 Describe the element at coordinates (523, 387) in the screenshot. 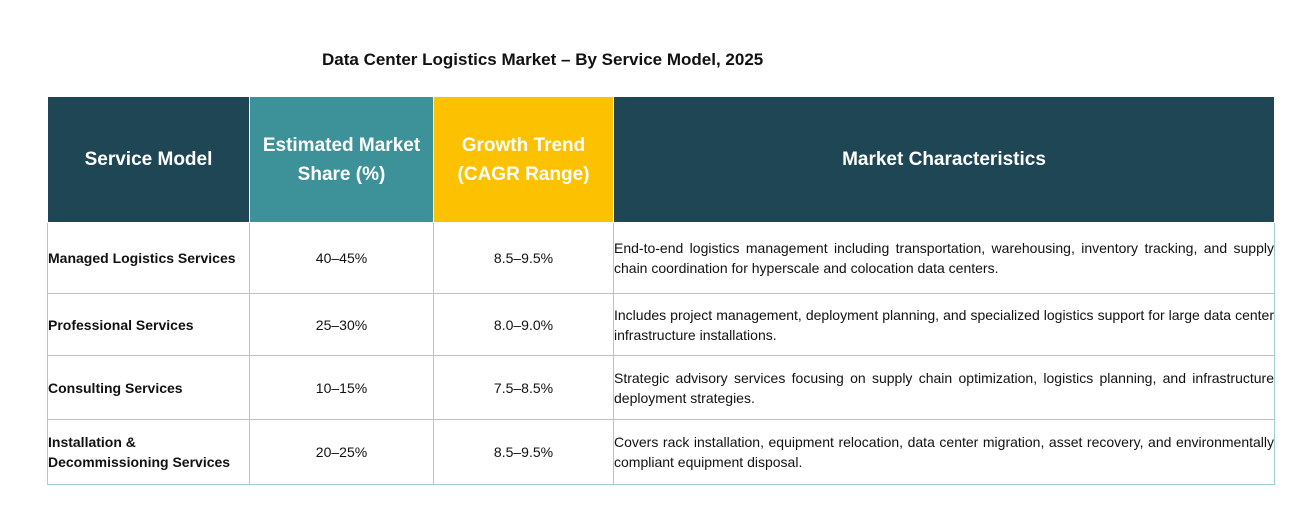

I see `cell-growth-trend: 7.5–8.5%` at that location.